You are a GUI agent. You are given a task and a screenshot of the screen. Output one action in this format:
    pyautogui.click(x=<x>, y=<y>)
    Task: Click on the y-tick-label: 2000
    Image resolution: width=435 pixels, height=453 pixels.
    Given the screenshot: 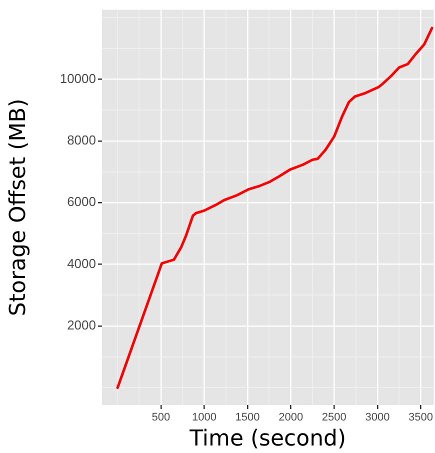 What is the action you would take?
    pyautogui.click(x=81, y=325)
    